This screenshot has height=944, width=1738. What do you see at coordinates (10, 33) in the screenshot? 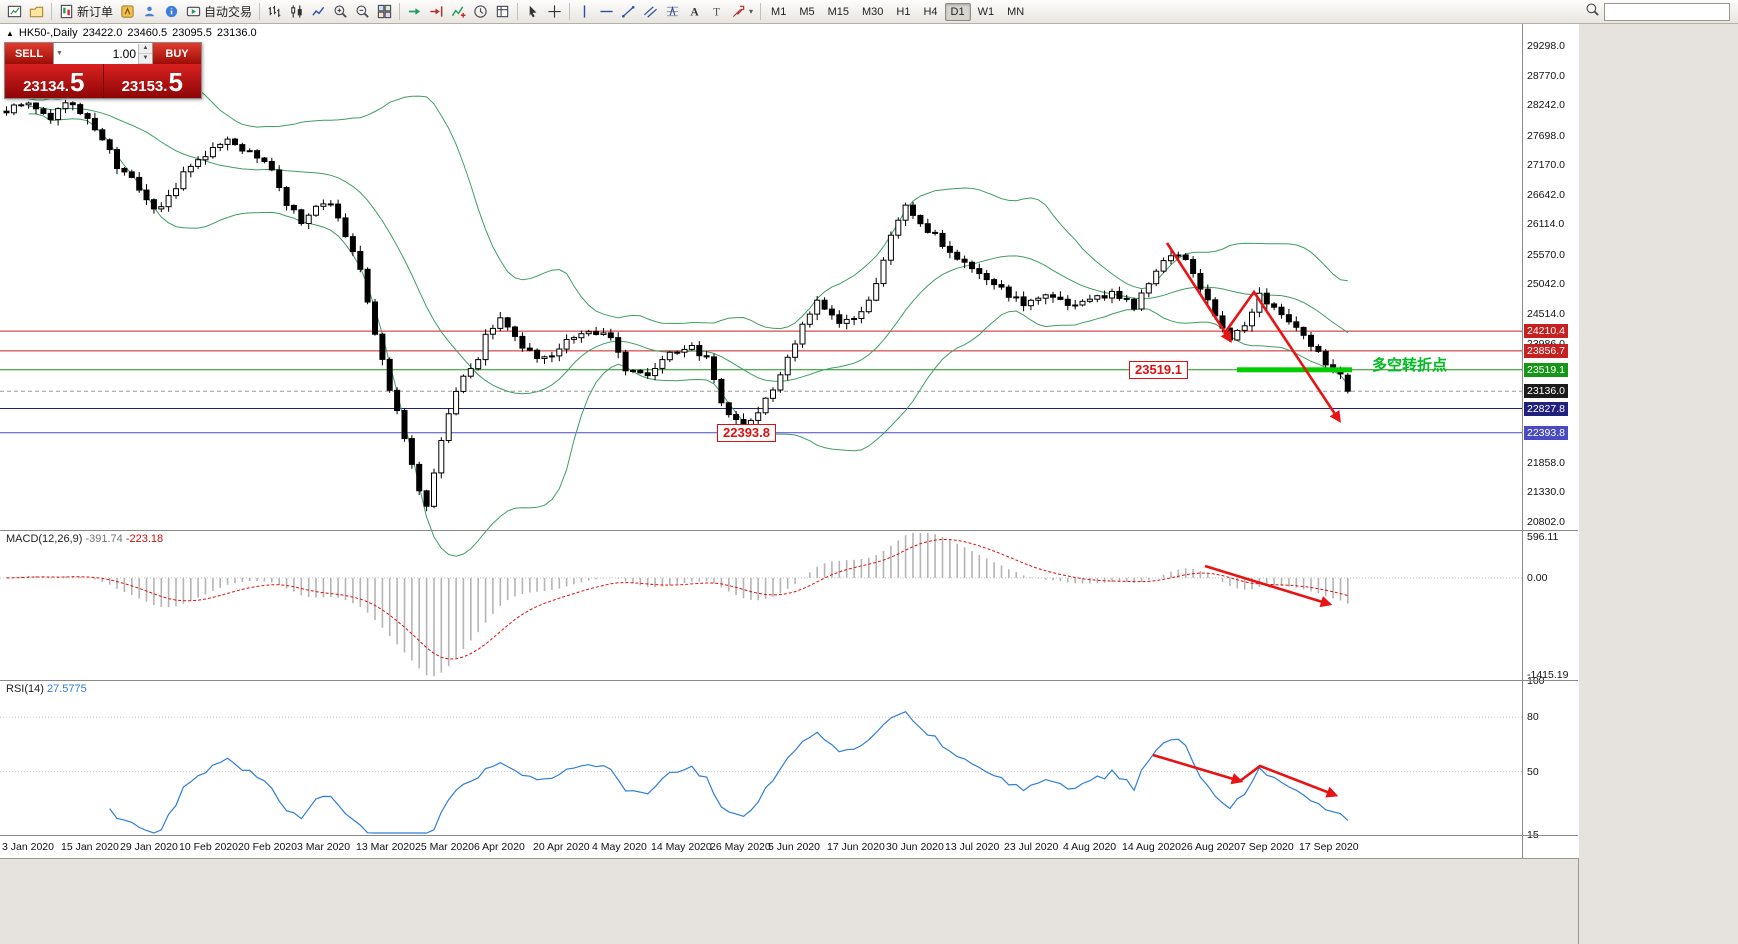
I see `one-click-toggle-icon: ▲` at bounding box center [10, 33].